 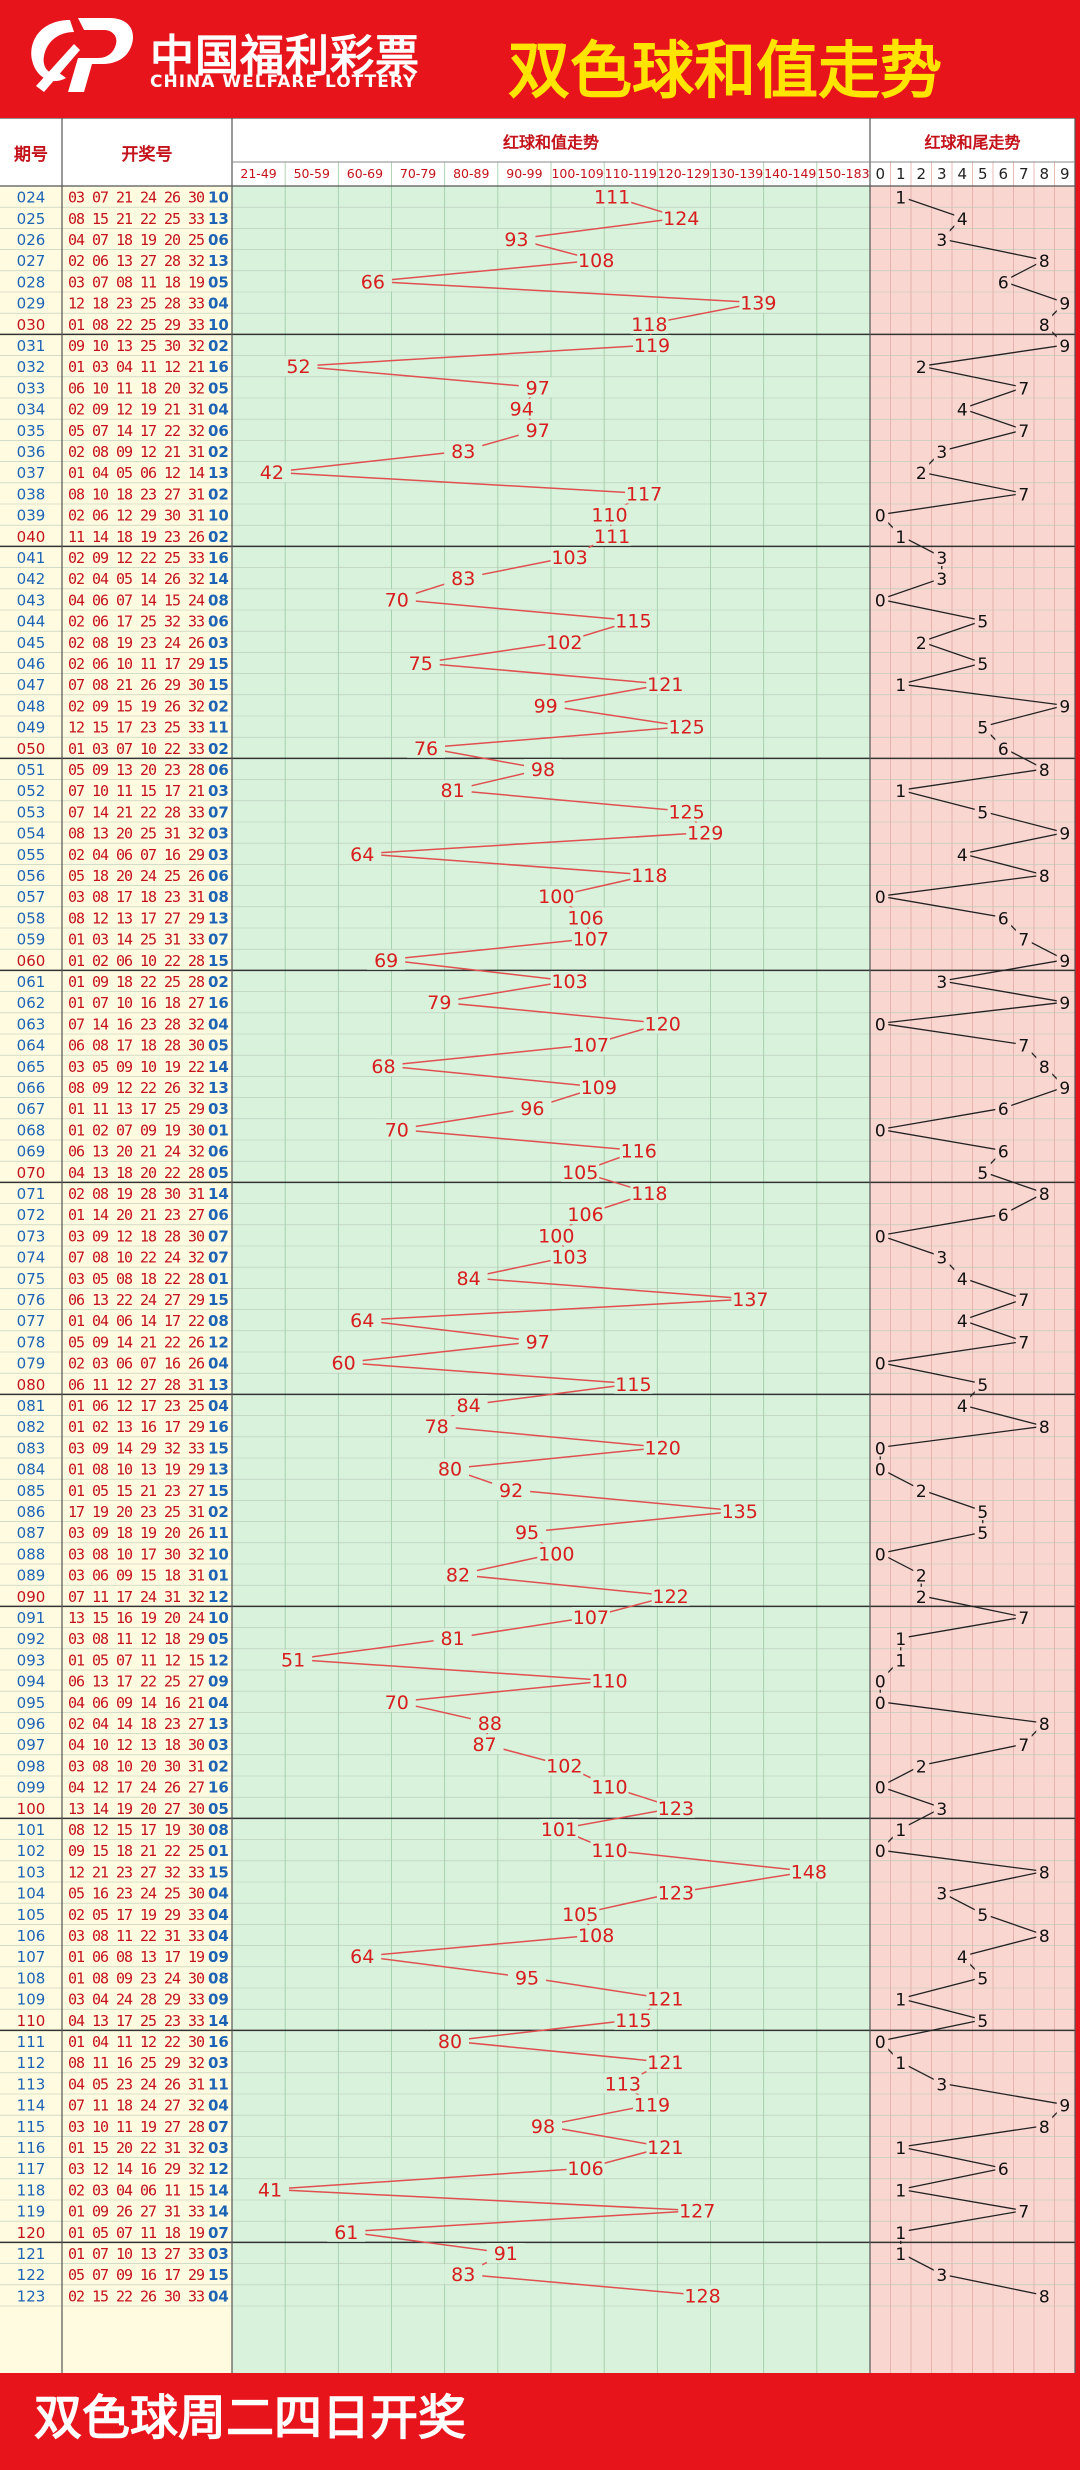 I want to click on blue-ball-number: 04, so click(x=218, y=1406).